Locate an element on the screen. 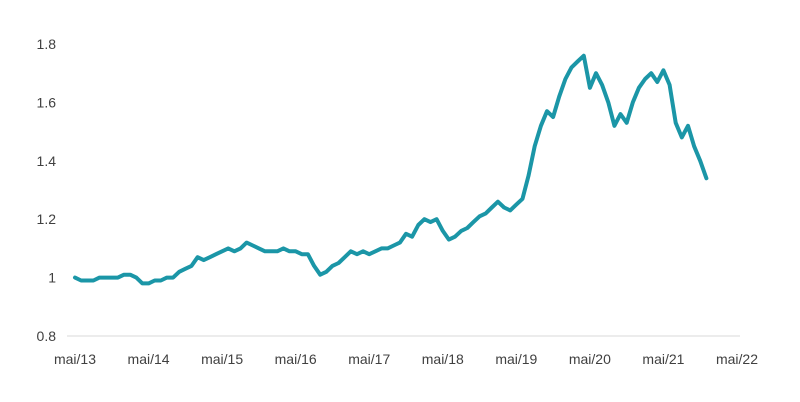 The width and height of the screenshot is (800, 402). x-tick-label: mai/20 is located at coordinates (590, 359).